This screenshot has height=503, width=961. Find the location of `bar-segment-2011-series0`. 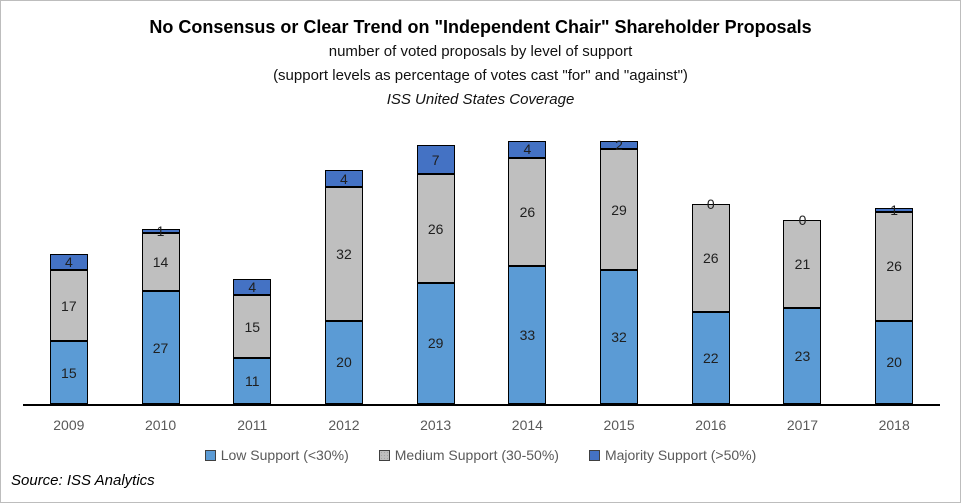

bar-segment-2011-series0 is located at coordinates (252, 381).